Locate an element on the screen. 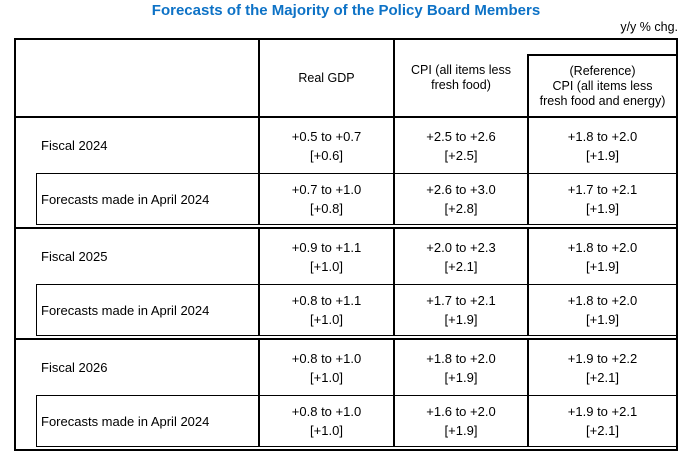 The height and width of the screenshot is (456, 687). cell-cpi: +2.6 to +3.0 [+2.8] is located at coordinates (460, 199).